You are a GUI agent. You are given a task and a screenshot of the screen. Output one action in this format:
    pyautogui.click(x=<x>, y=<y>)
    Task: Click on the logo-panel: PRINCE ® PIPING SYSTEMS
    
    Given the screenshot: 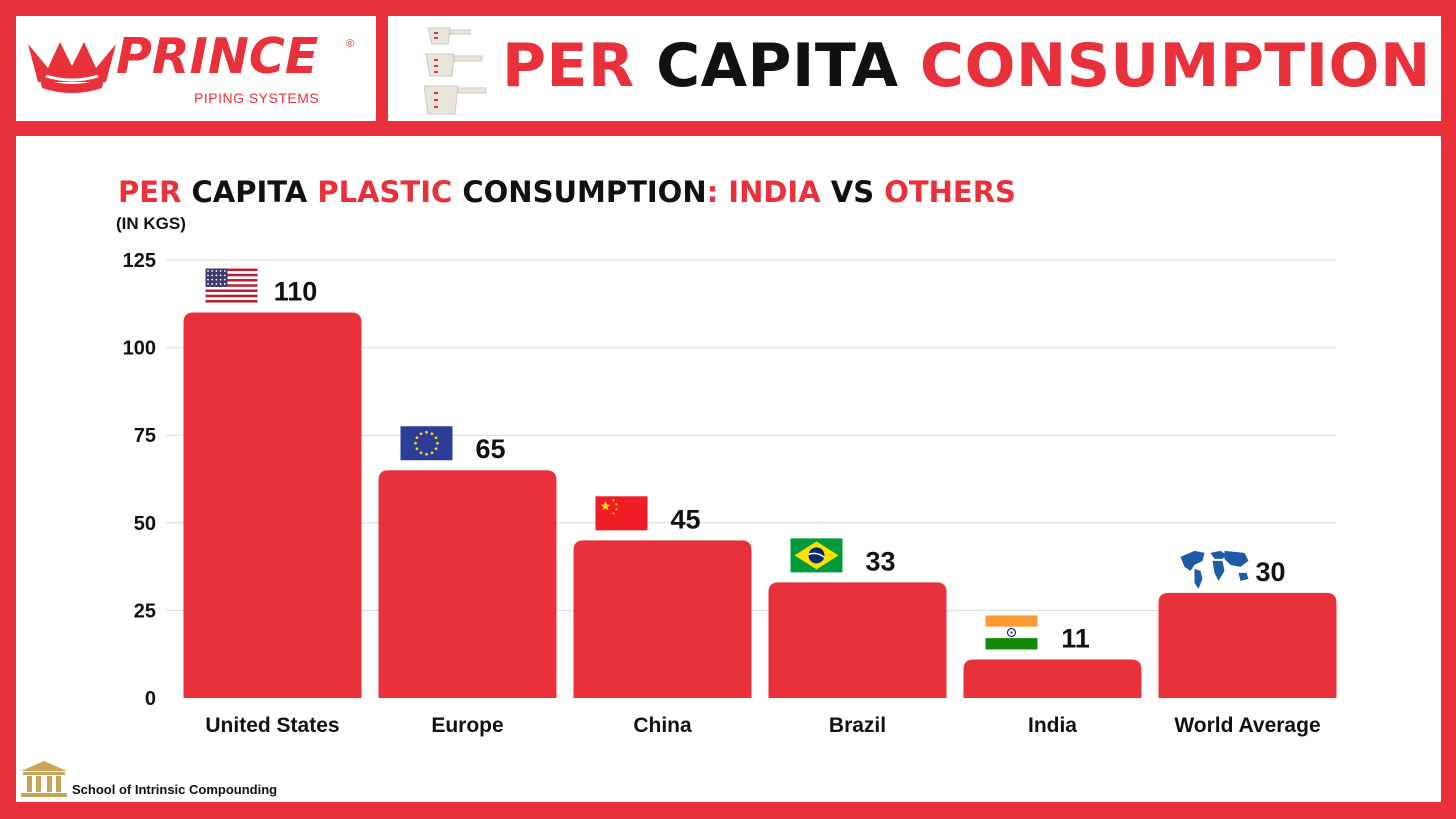 What is the action you would take?
    pyautogui.click(x=196, y=68)
    